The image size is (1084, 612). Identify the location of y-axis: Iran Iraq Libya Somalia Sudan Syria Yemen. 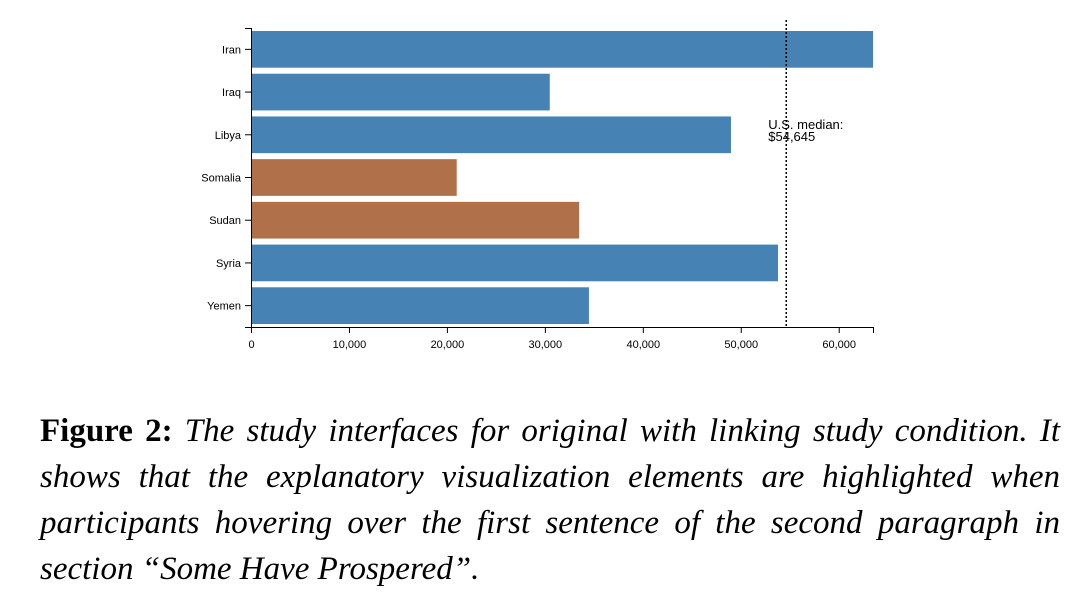
(226, 178).